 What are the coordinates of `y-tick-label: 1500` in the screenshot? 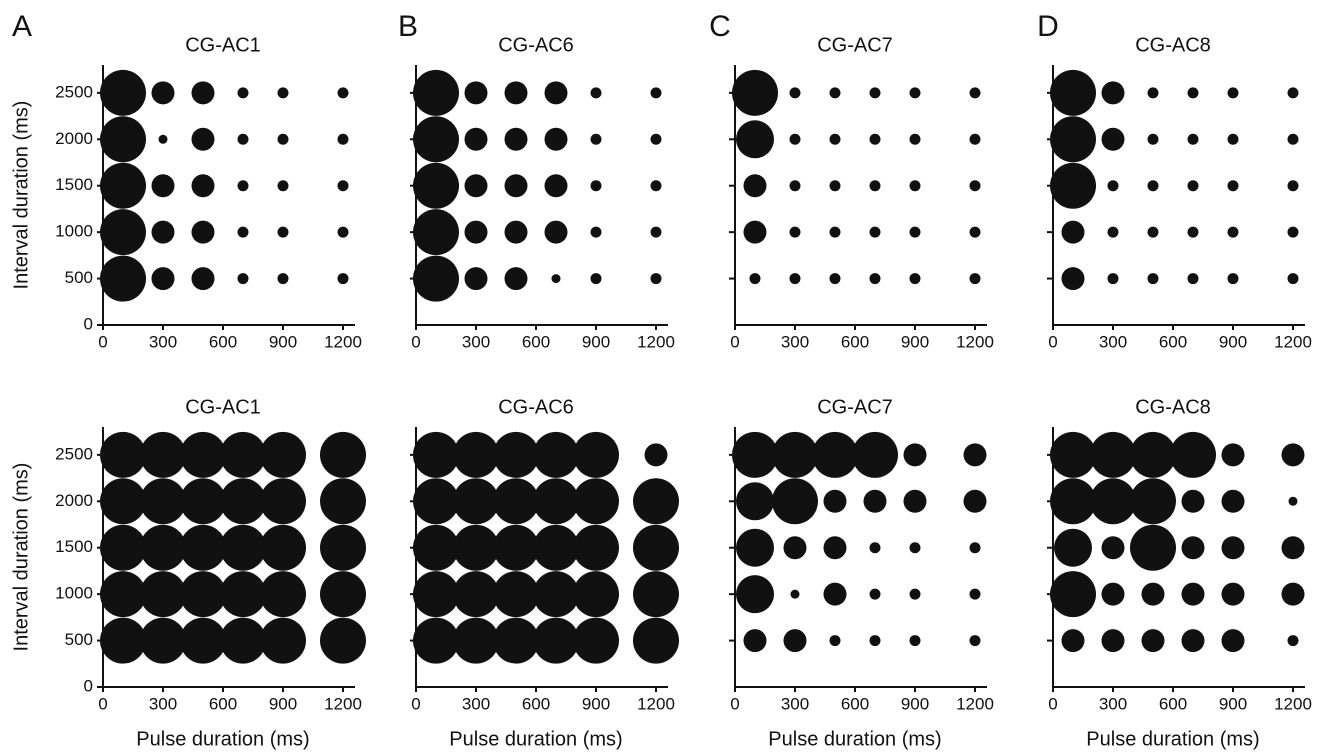 It's located at (74, 184).